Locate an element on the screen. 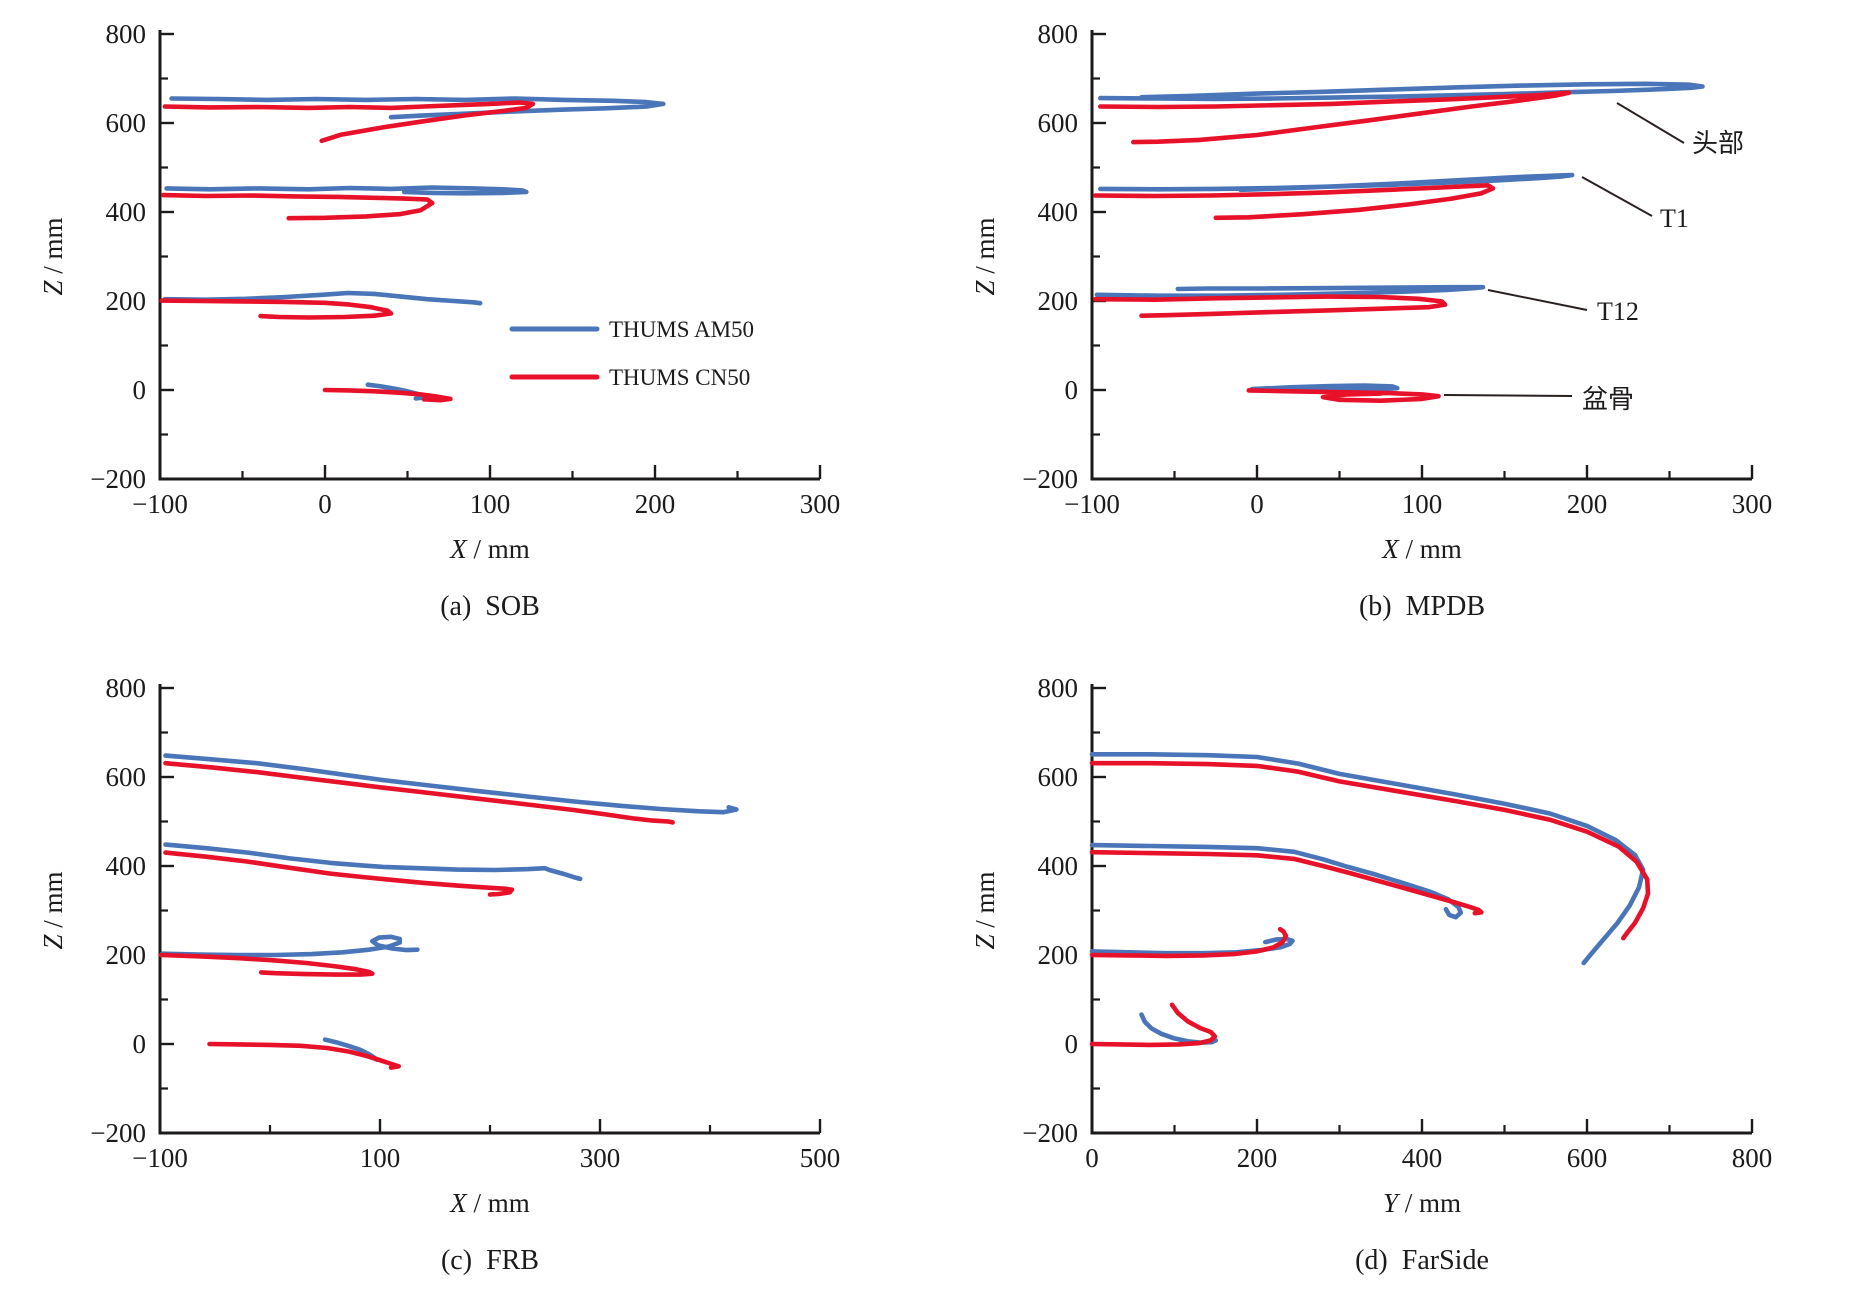 This screenshot has width=1864, height=1308. x-tick-label: 600 is located at coordinates (1587, 1158).